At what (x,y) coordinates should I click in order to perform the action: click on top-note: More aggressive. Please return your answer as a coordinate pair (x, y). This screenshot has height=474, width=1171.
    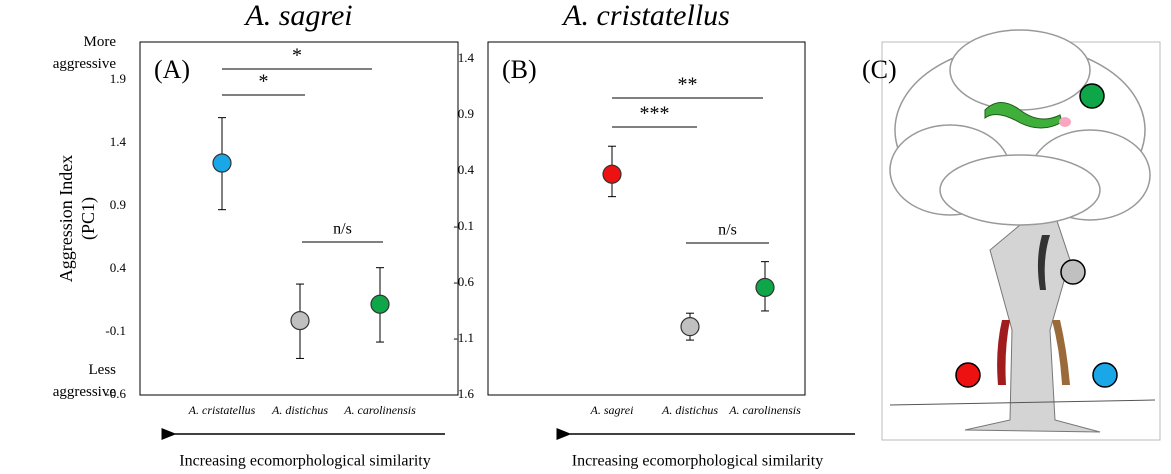
    Looking at the image, I should click on (85, 53).